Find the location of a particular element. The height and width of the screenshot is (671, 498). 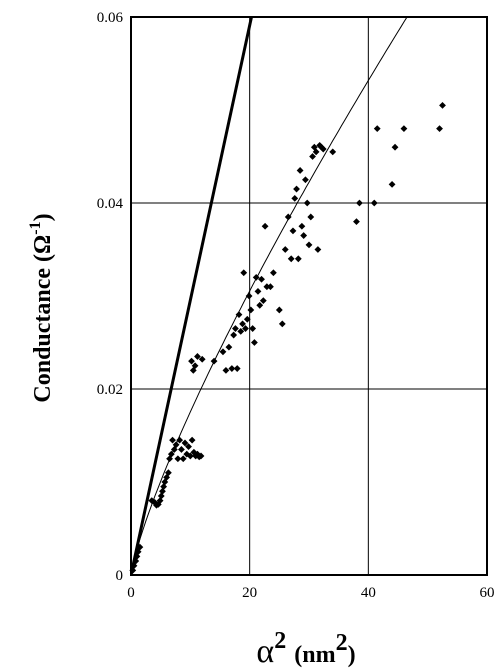

y-axis-label-exponent: -1 is located at coordinates (35, 227).